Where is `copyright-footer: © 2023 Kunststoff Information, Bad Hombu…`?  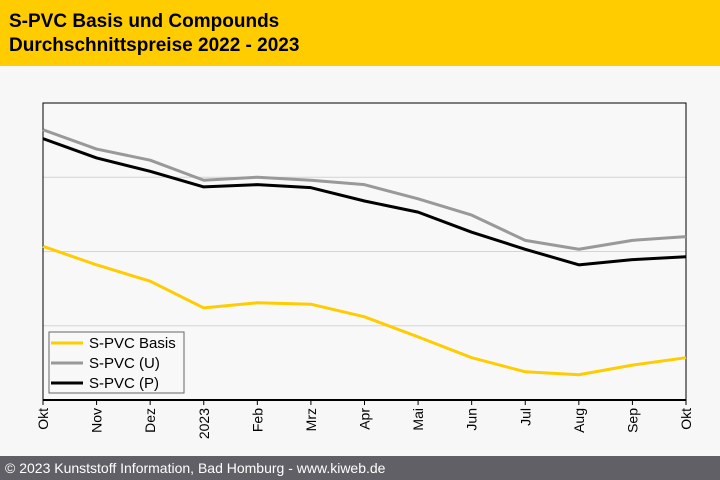
copyright-footer: © 2023 Kunststoff Information, Bad Hombu… is located at coordinates (360, 468).